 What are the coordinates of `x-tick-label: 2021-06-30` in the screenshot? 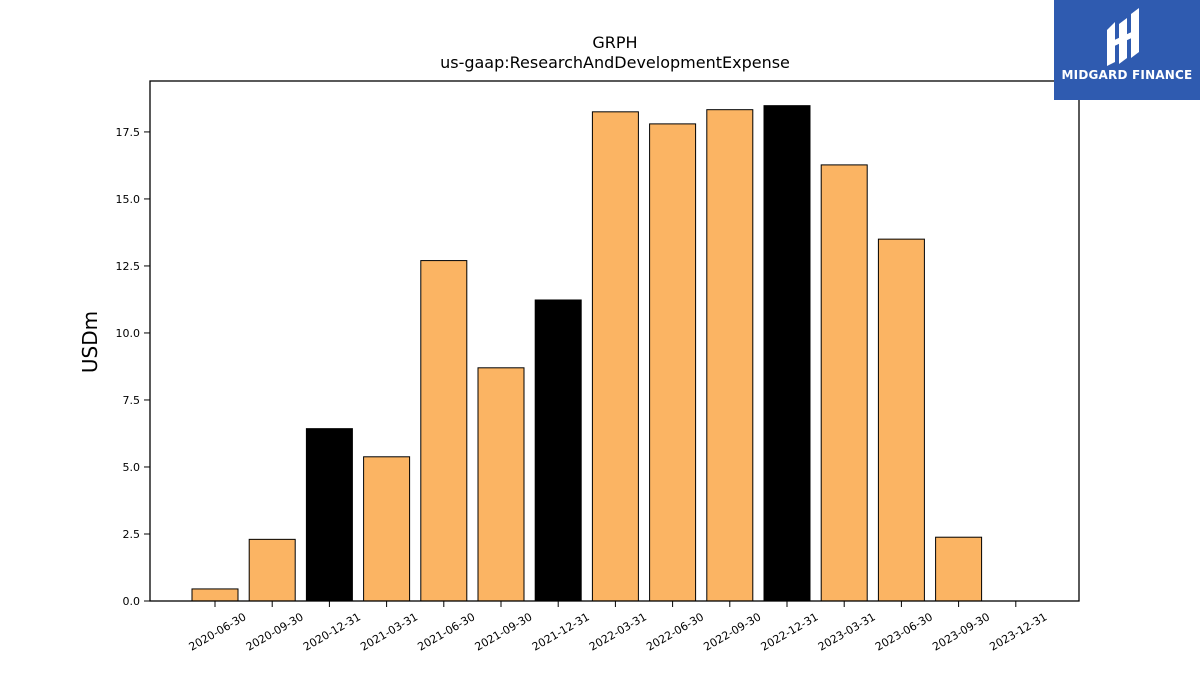 It's located at (446, 631).